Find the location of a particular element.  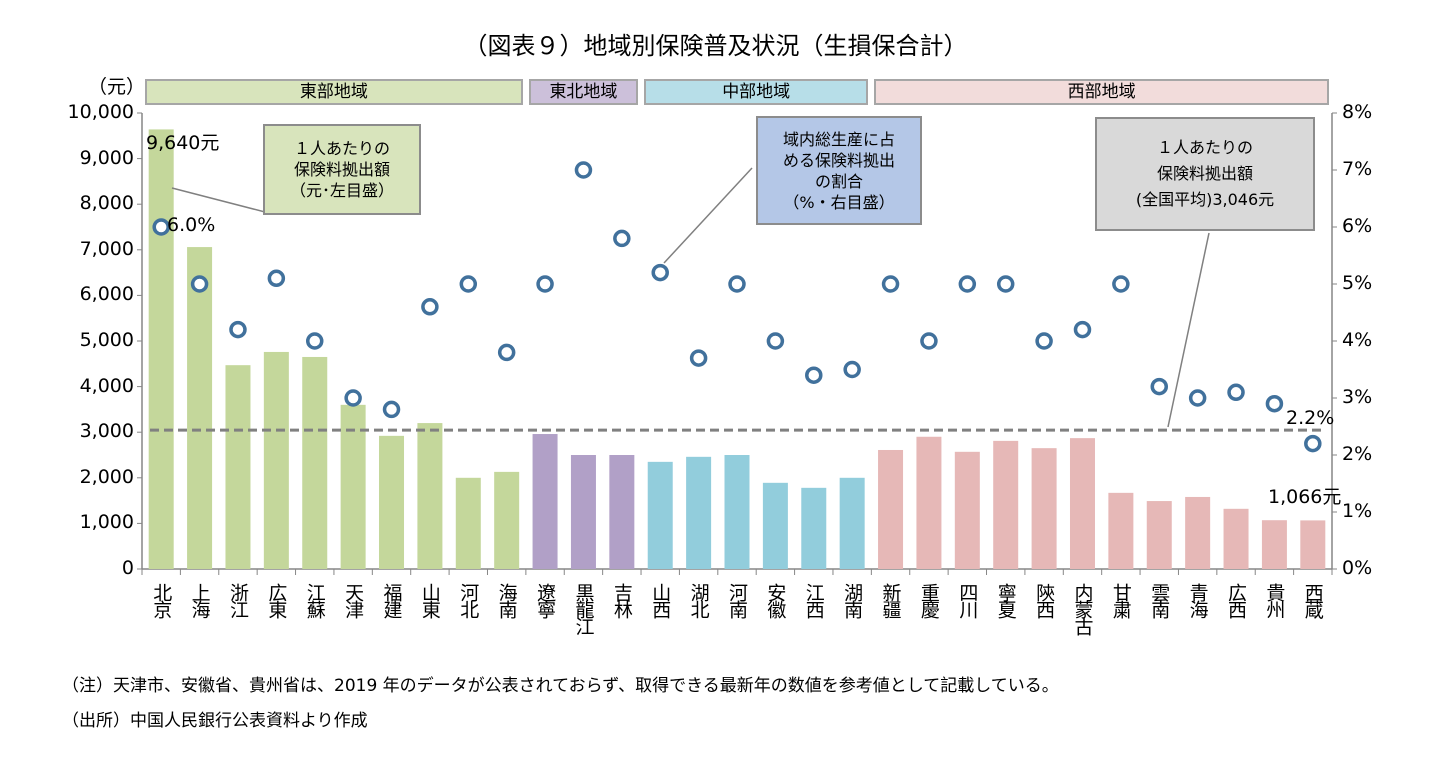

category-label: 山西 is located at coordinates (660, 600).